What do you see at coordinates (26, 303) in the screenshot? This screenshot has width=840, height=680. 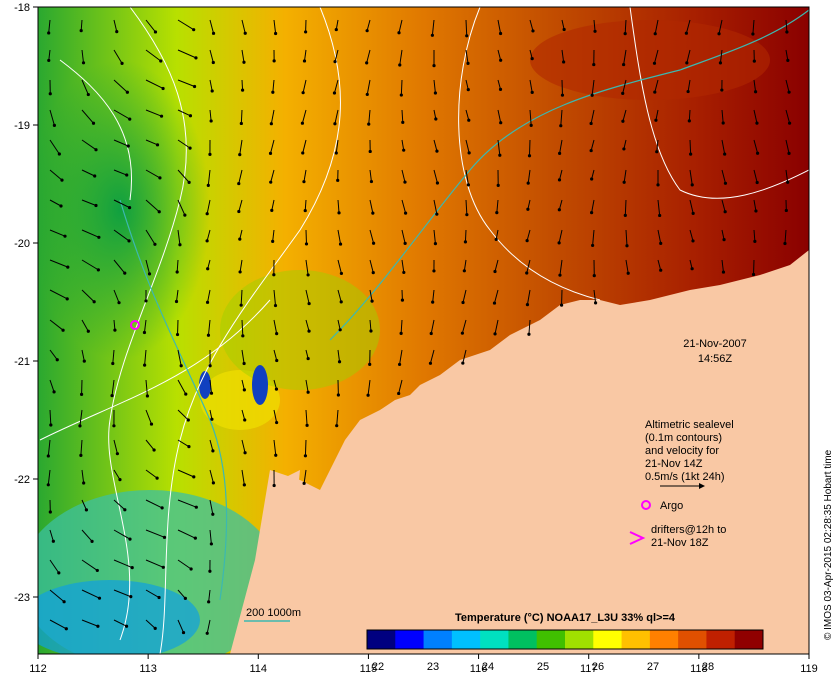 I see `y-axis: -18 -19 -20 -21 -22 -23` at bounding box center [26, 303].